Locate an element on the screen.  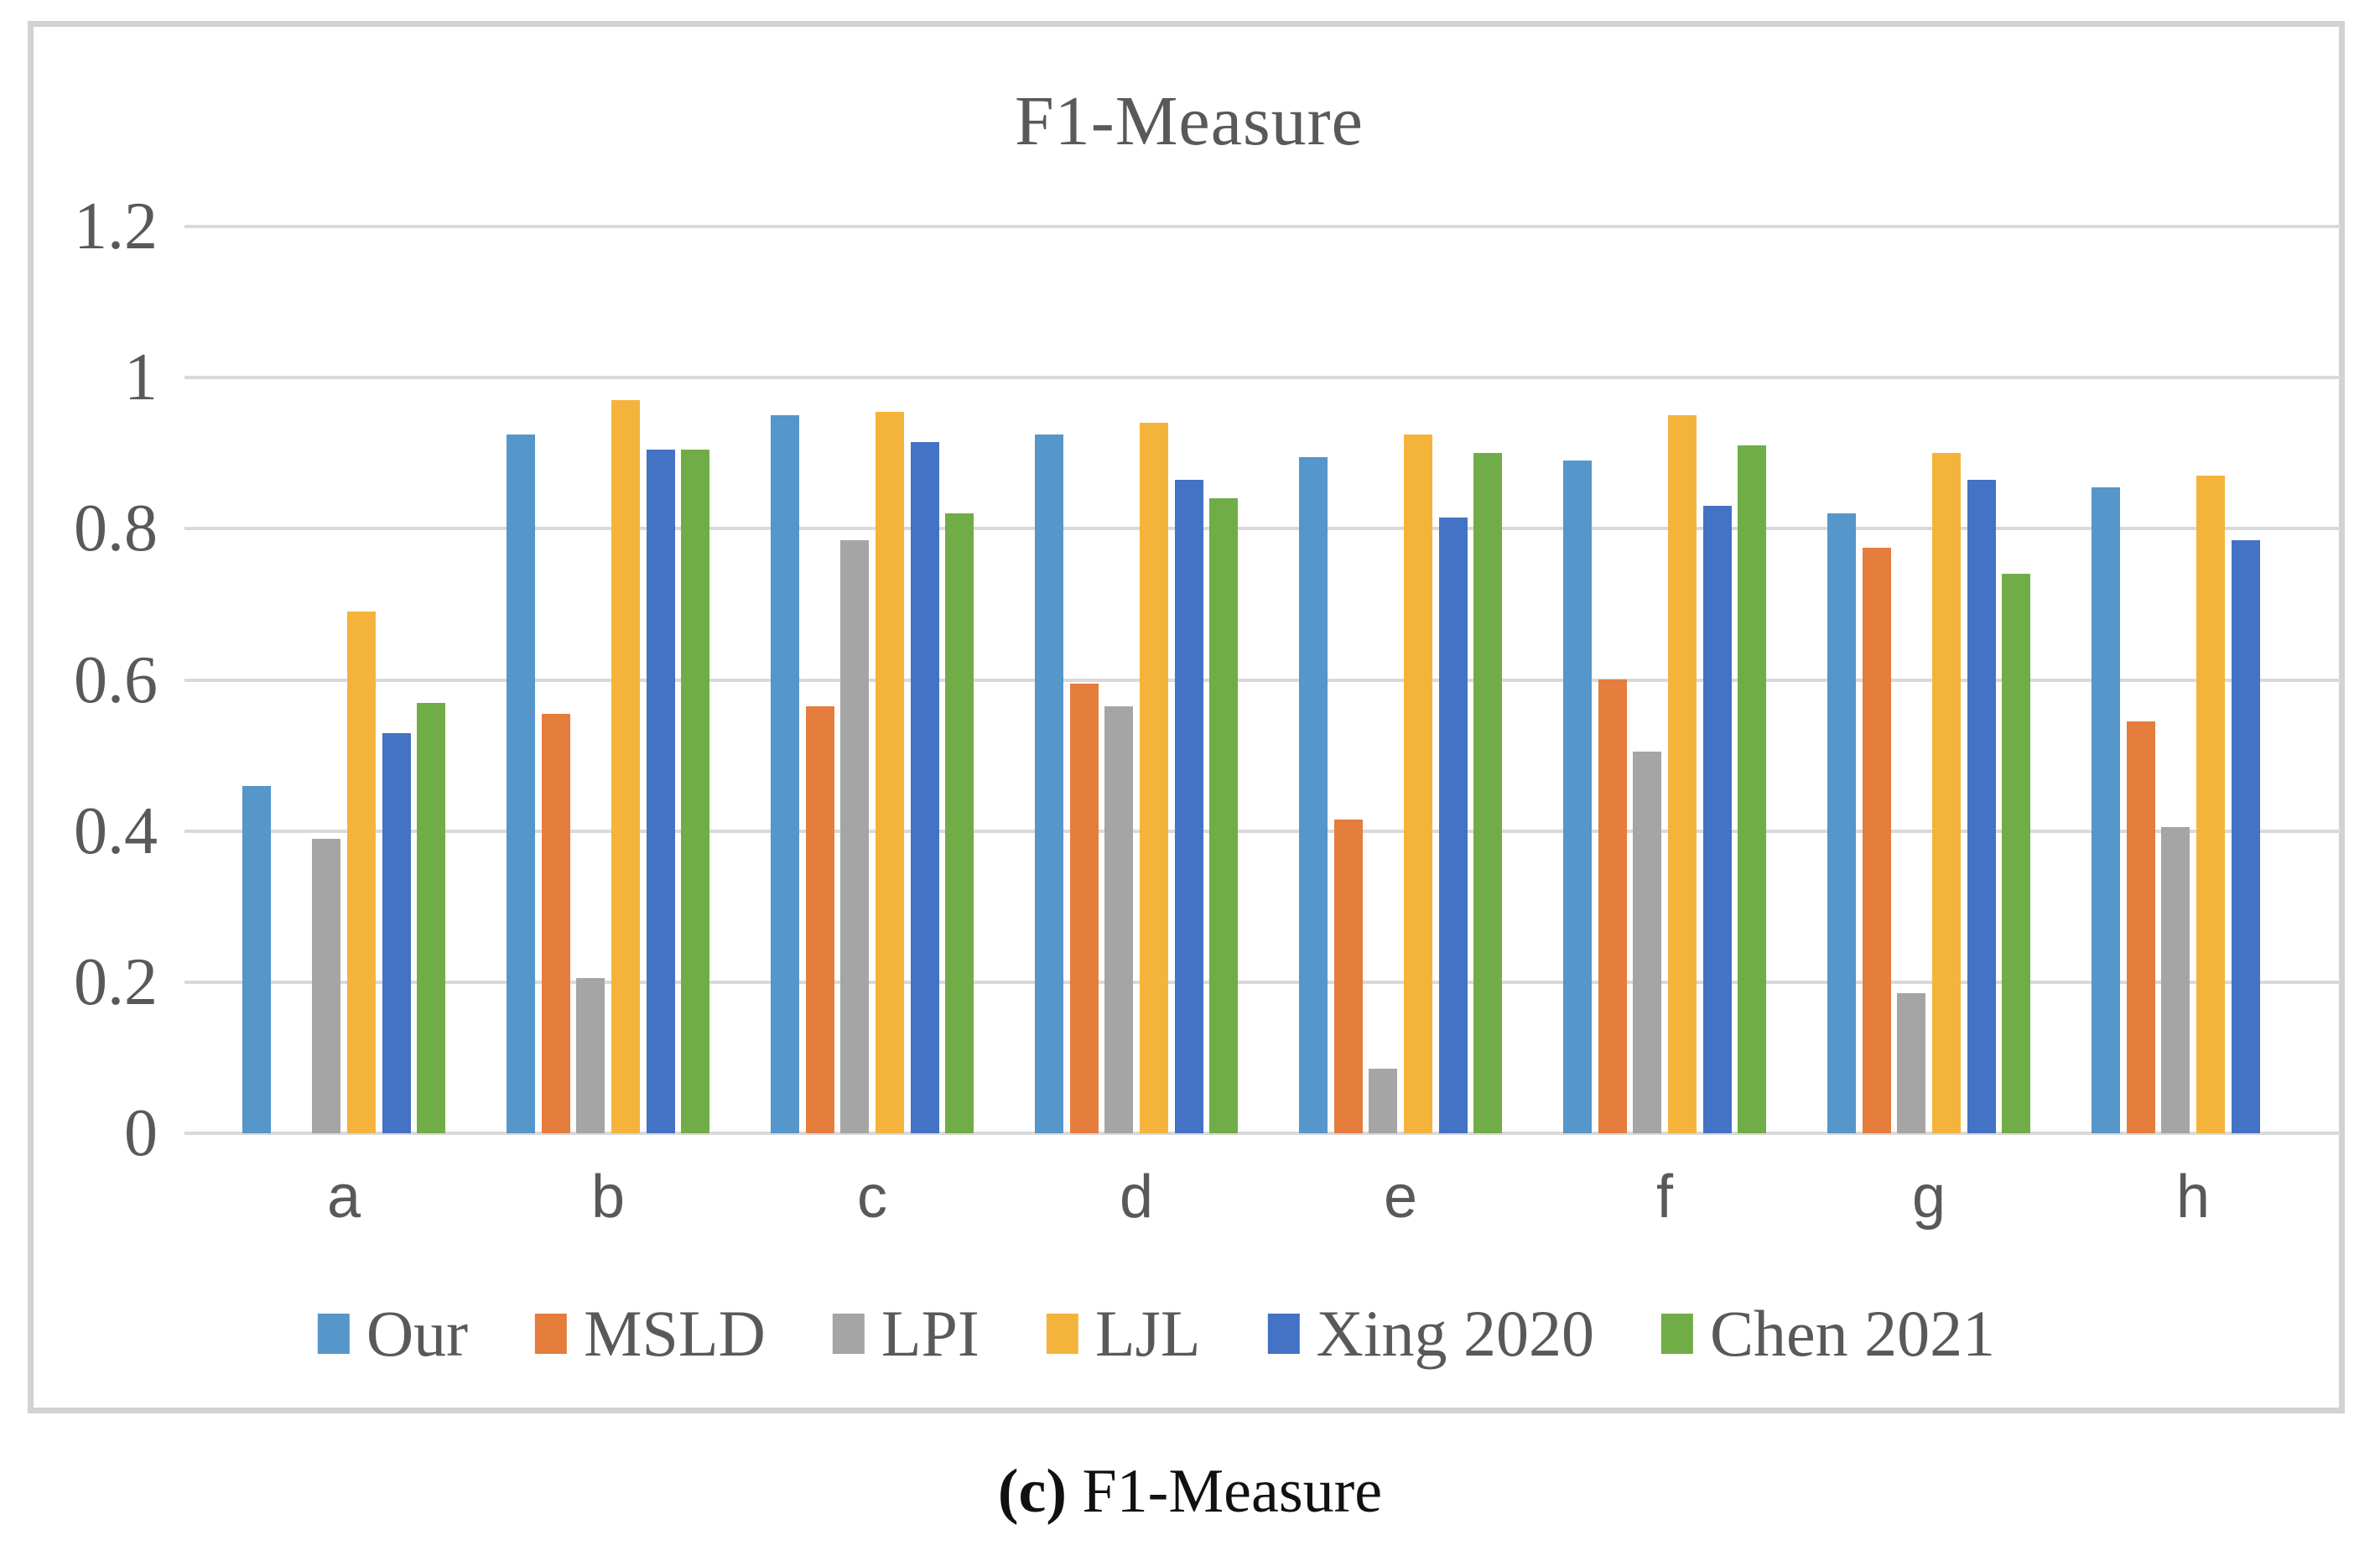
legend-label: LJL is located at coordinates (1147, 1333).